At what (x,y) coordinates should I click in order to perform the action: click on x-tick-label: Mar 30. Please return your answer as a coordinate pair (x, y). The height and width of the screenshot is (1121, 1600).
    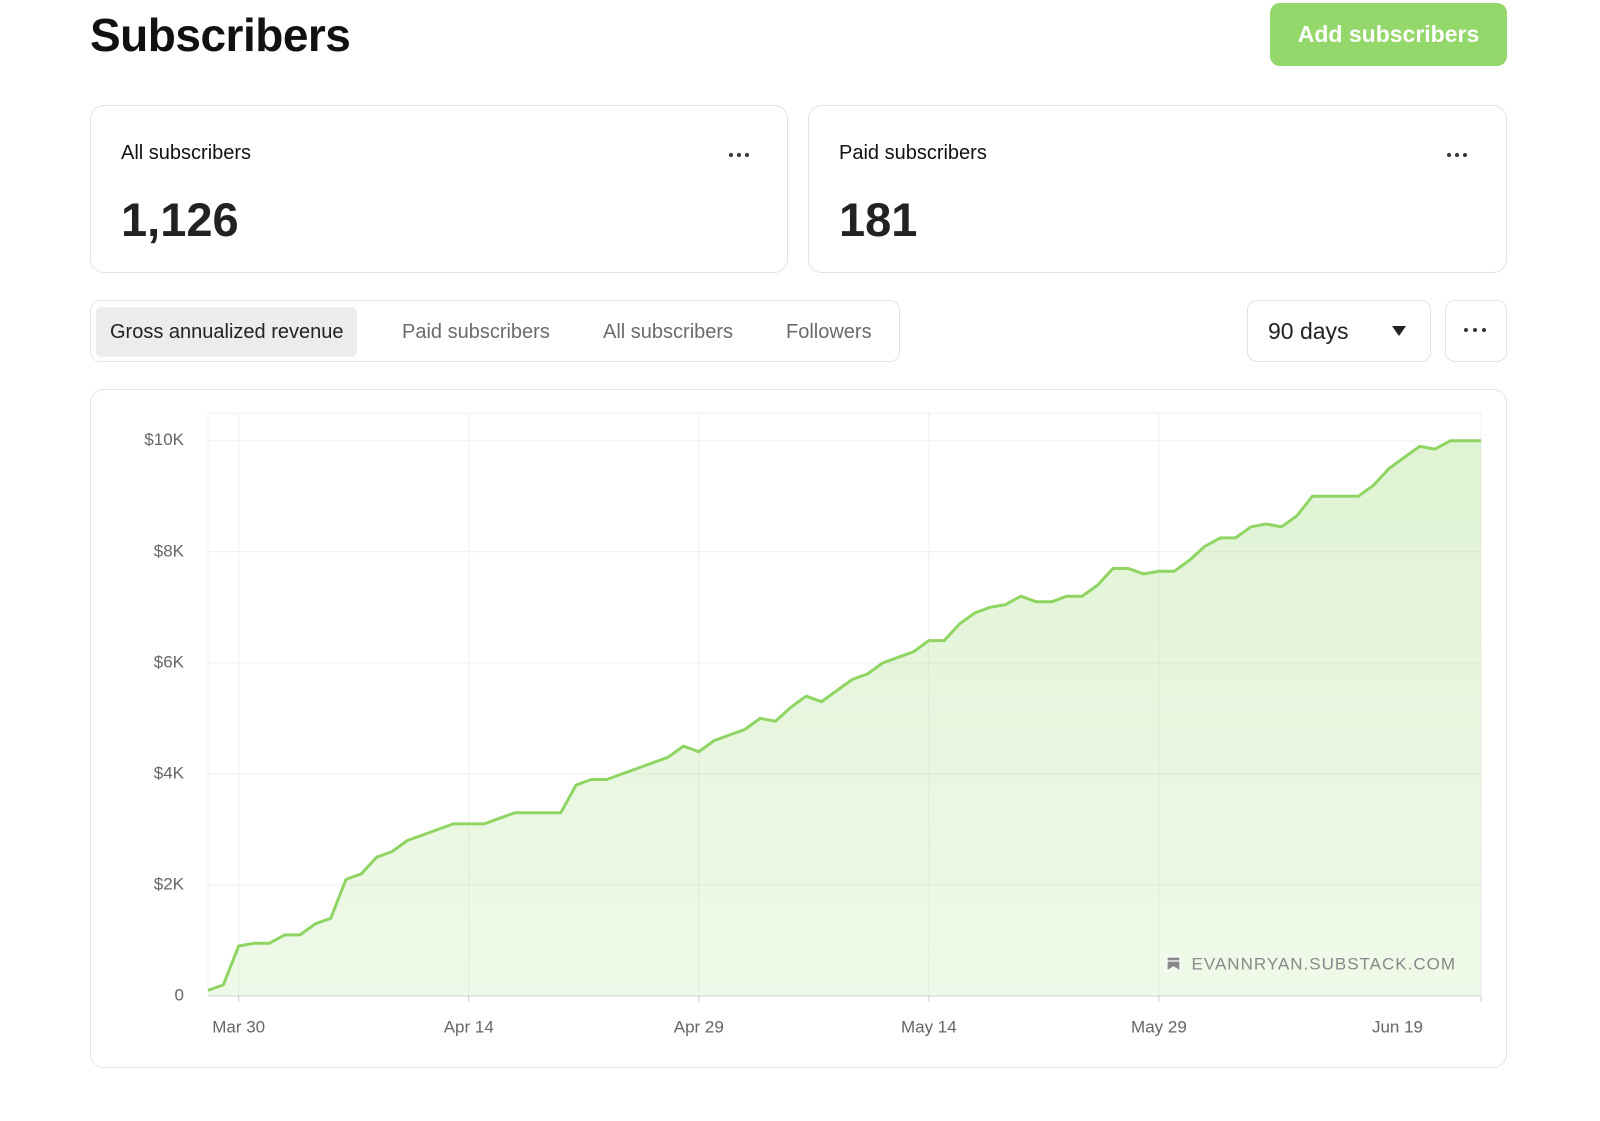
    Looking at the image, I should click on (238, 1026).